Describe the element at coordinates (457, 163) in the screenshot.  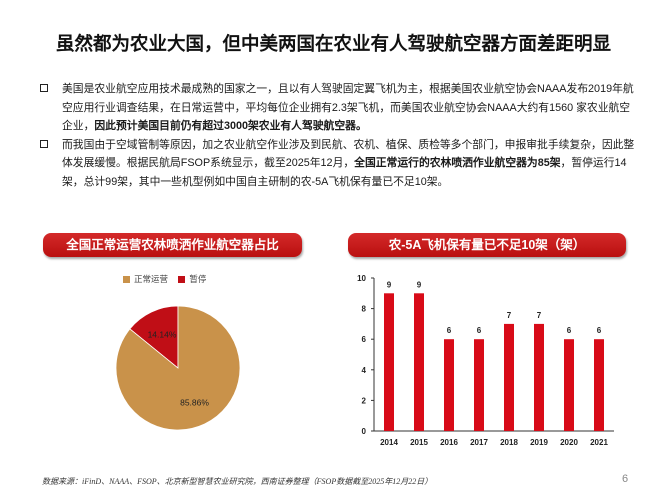
I see `bullet-highlight: 全国正常运行的农林喷洒作业航空器为85架` at that location.